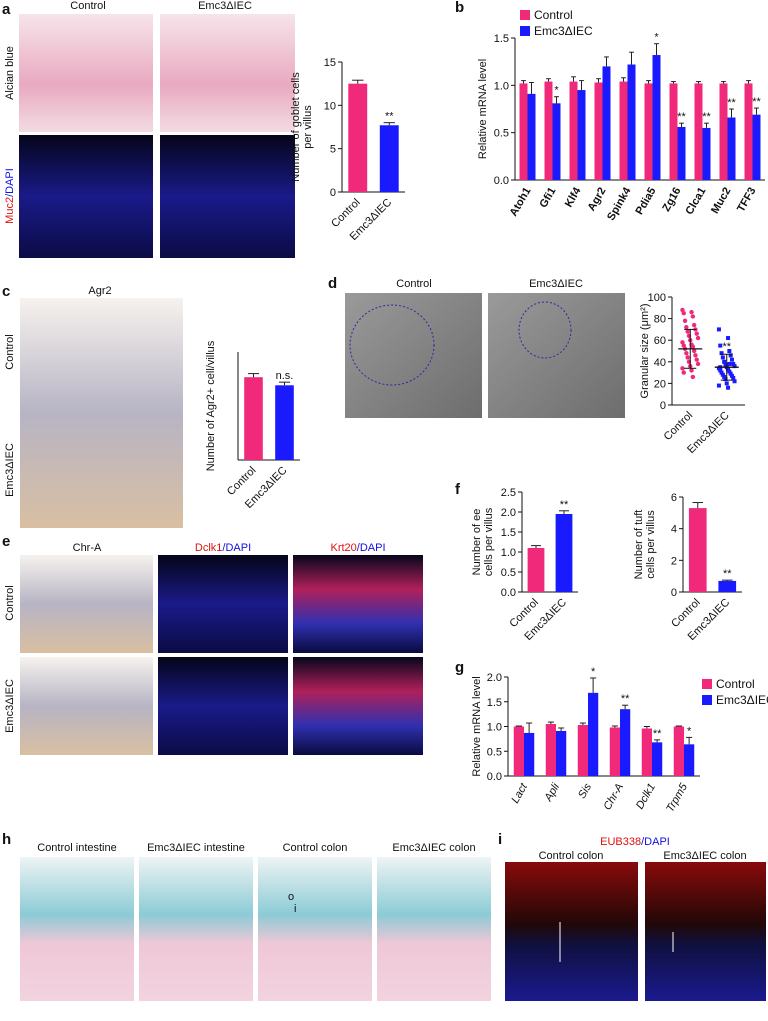 The height and width of the screenshot is (1021, 768). I want to click on y-tick-label: 100, so click(657, 298).